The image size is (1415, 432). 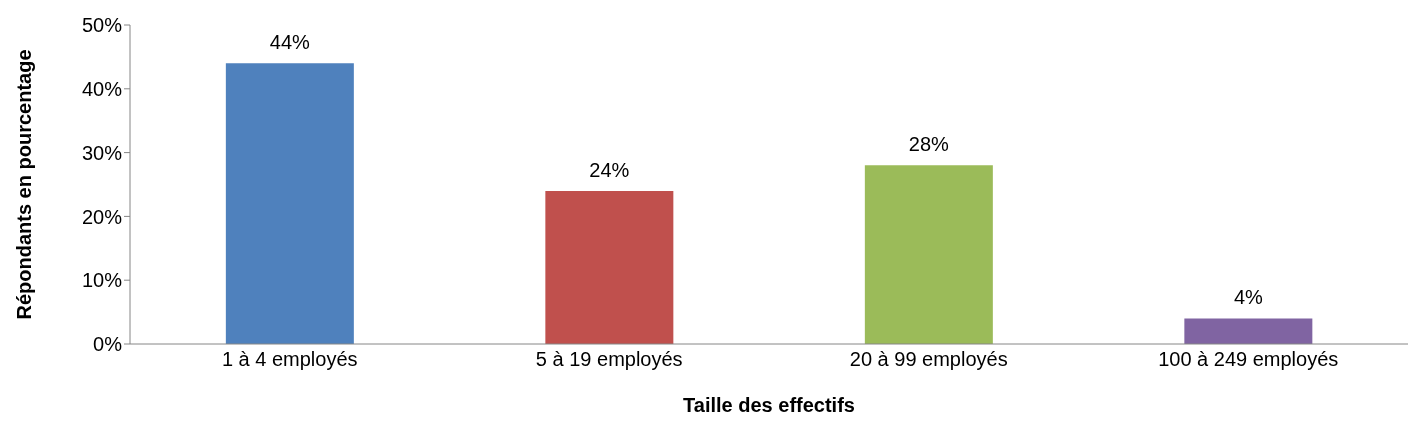 What do you see at coordinates (289, 359) in the screenshot?
I see `x-tick-label: 1 à 4 employés` at bounding box center [289, 359].